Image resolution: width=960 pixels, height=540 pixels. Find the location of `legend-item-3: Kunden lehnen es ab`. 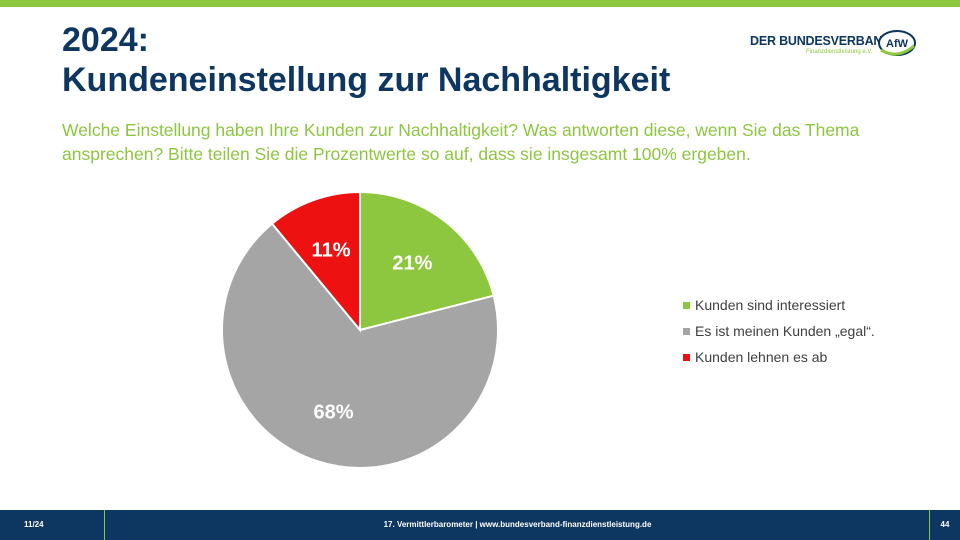

legend-item-3: Kunden lehnen es ab is located at coordinates (779, 357).